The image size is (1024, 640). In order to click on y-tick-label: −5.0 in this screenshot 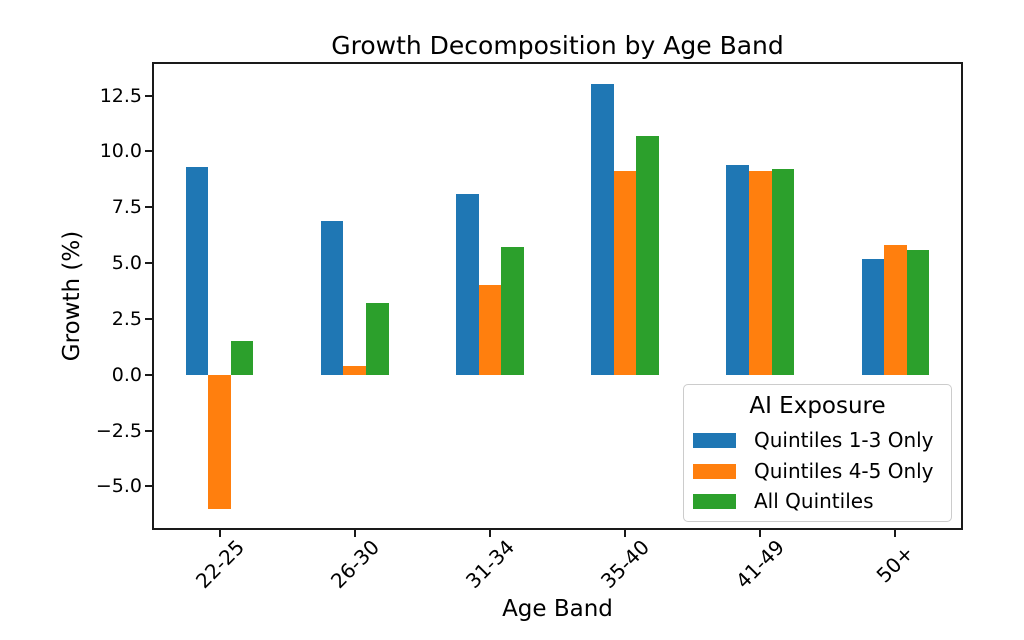, I will do `click(118, 486)`.